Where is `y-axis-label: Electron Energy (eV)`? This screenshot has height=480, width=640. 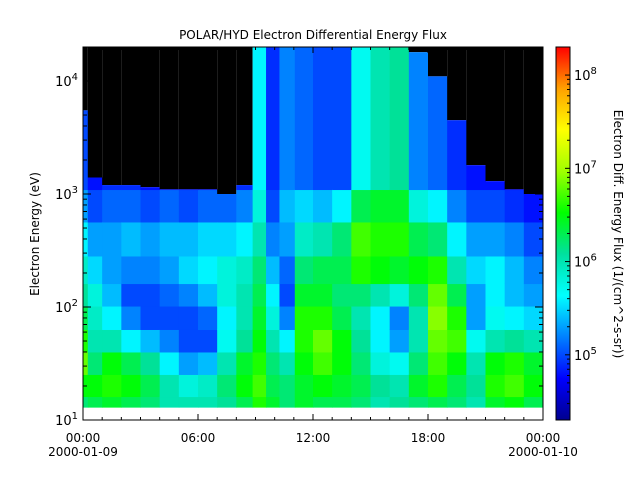
y-axis-label: Electron Energy (eV) is located at coordinates (35, 234).